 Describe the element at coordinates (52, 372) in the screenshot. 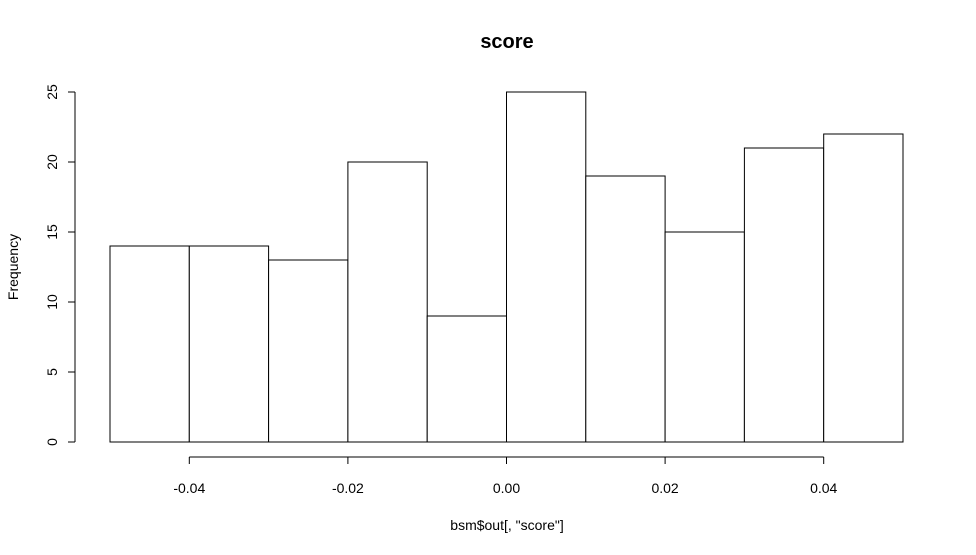

I see `y-tick-label: 5` at that location.